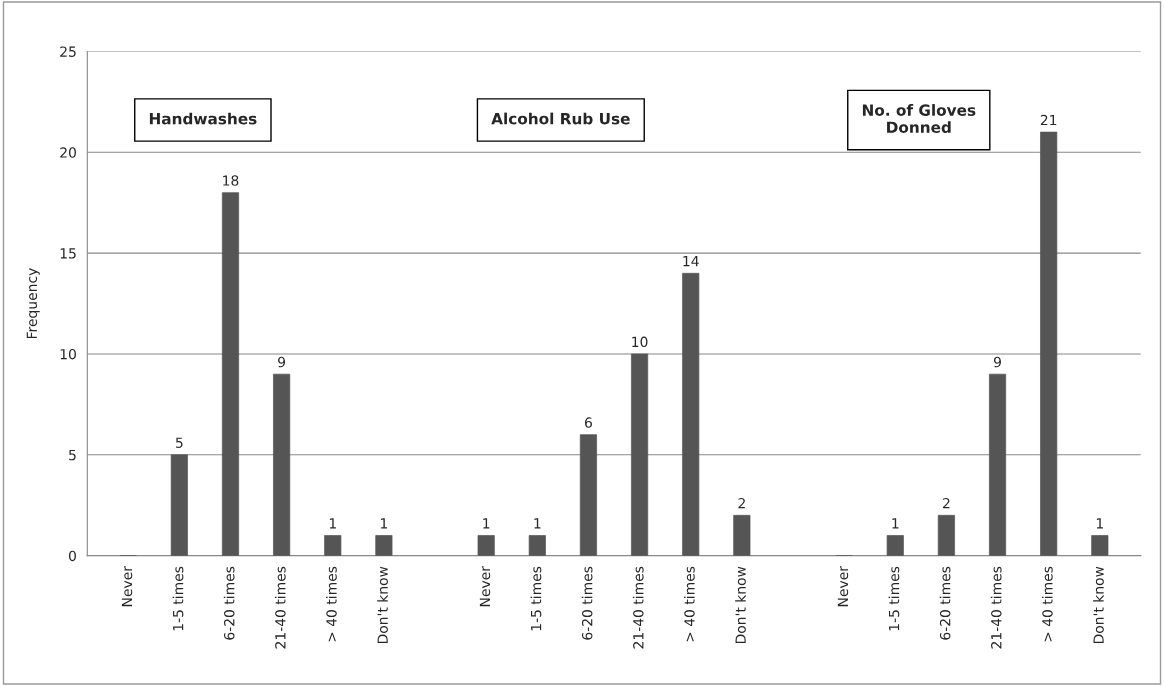 The image size is (1164, 686). Describe the element at coordinates (588, 422) in the screenshot. I see `data-label: 6` at that location.